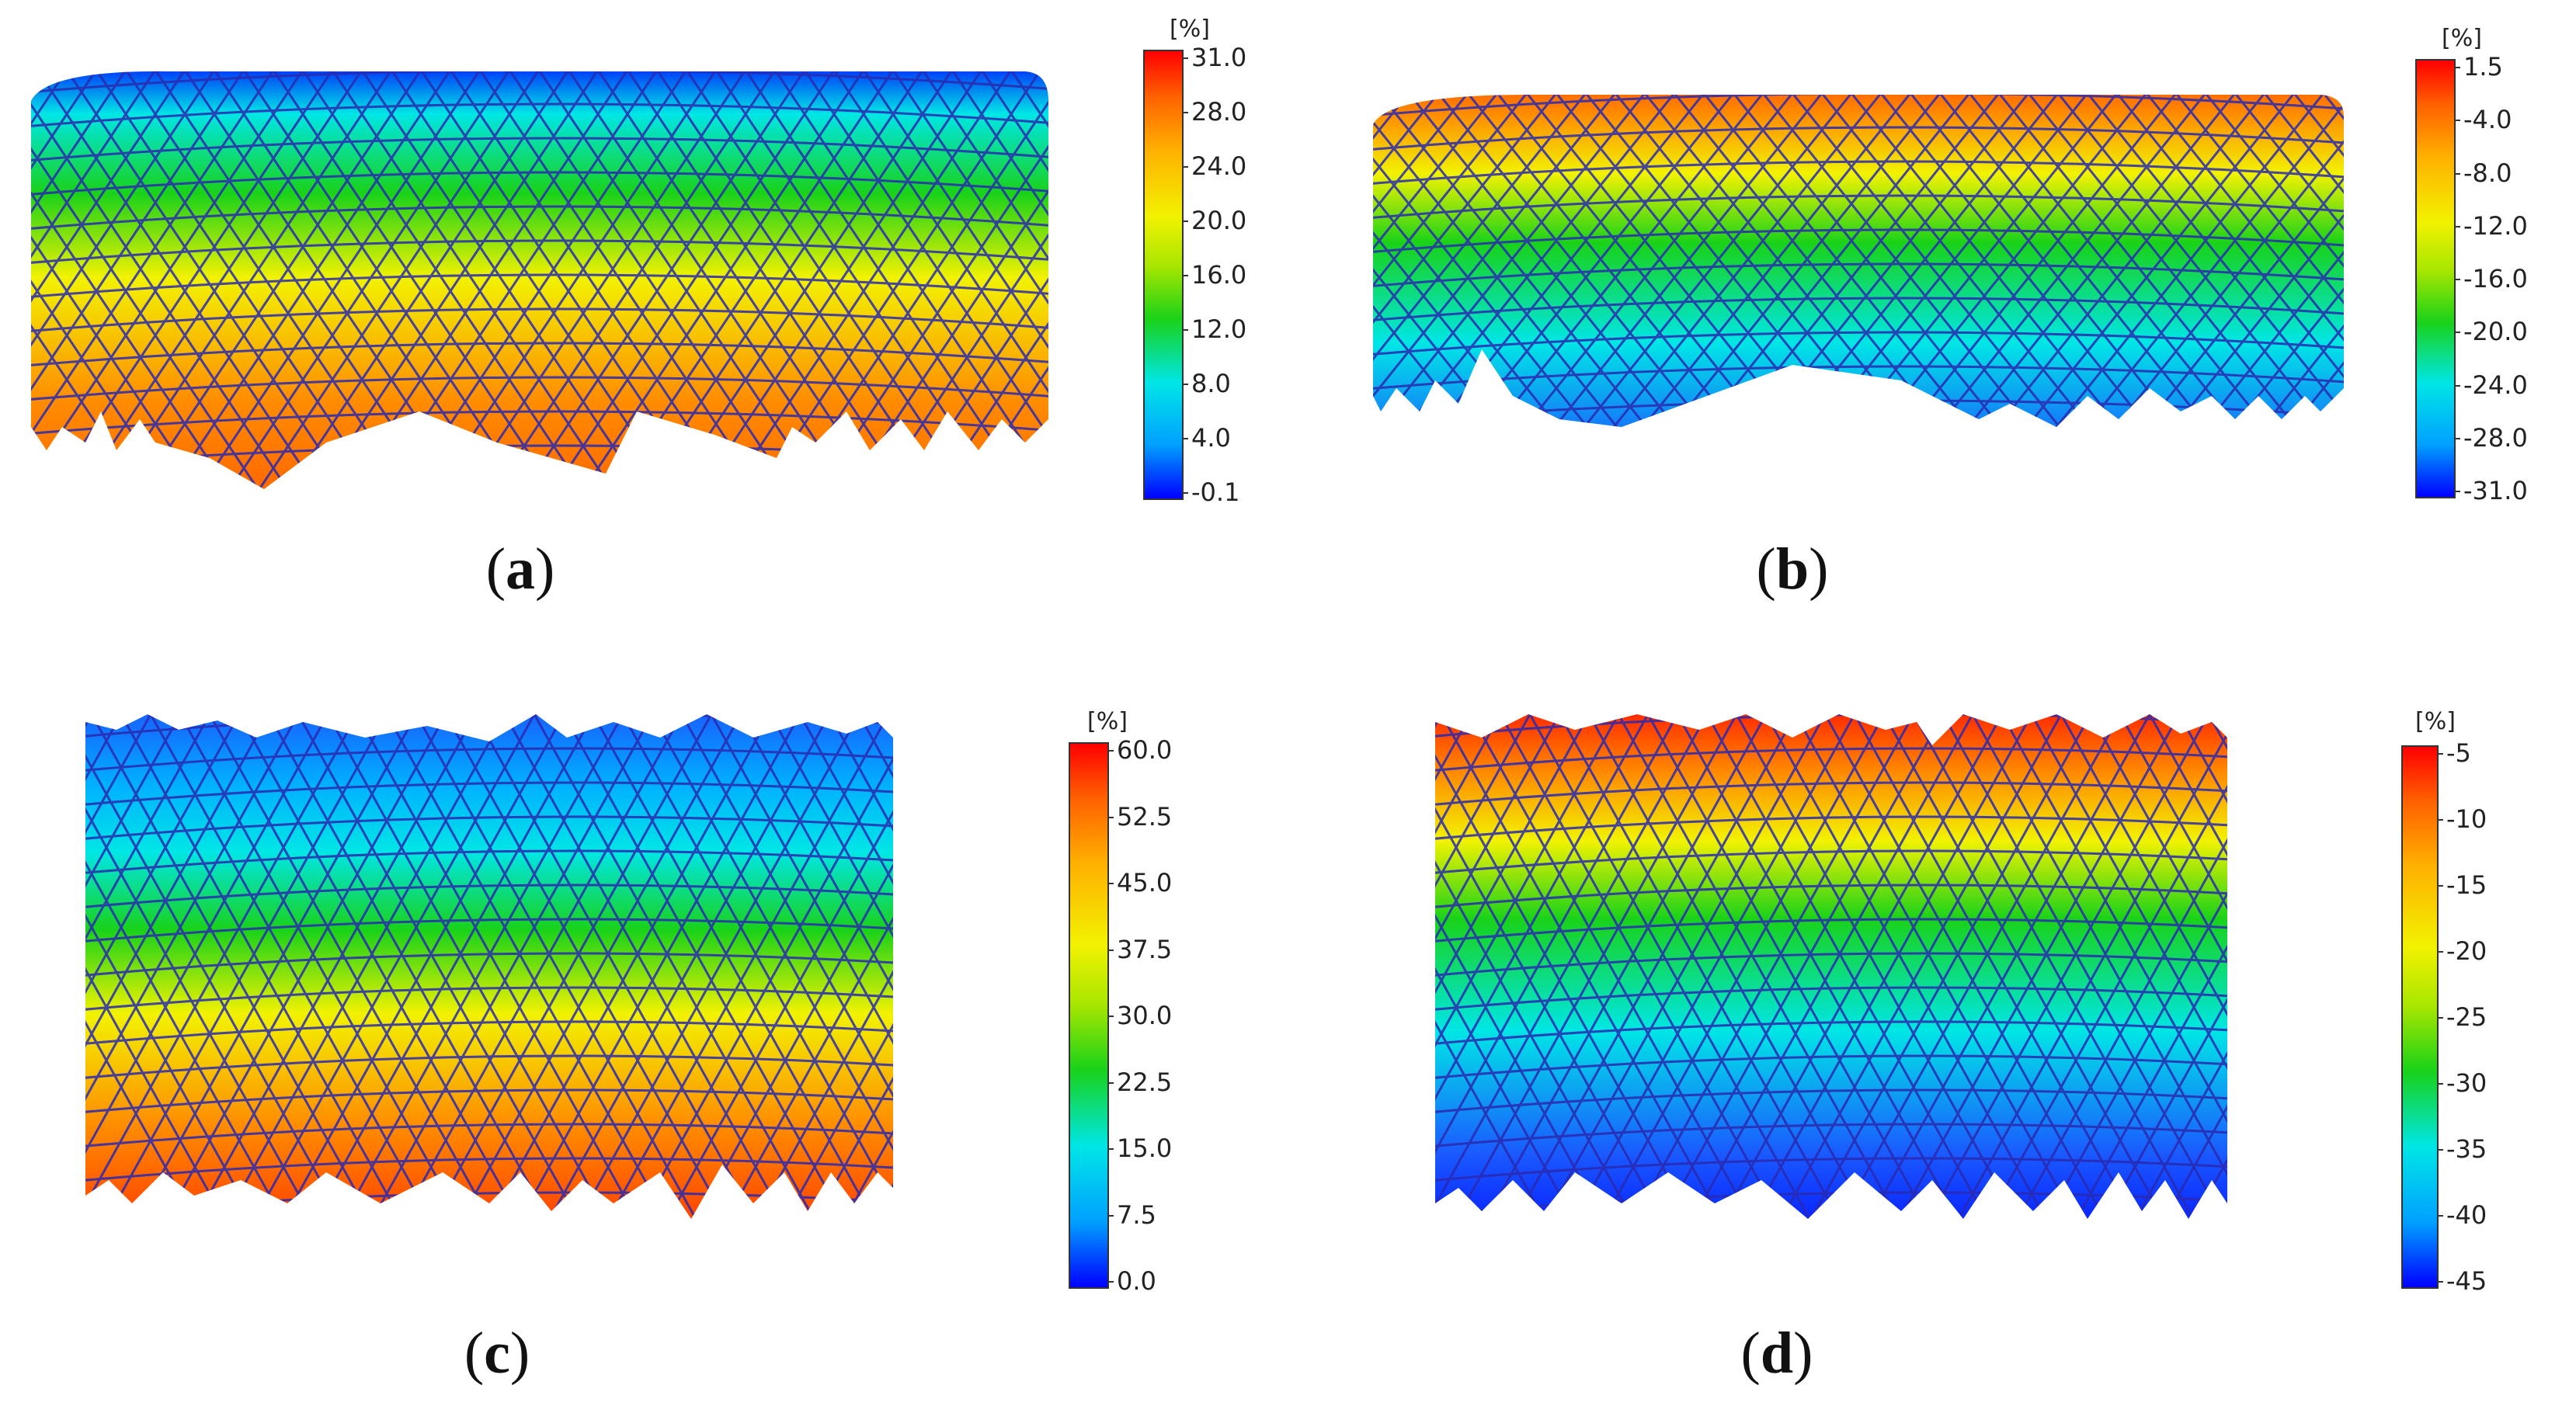 The height and width of the screenshot is (1413, 2576). I want to click on colorbar-d: [%] -5 -10 -15 -20 -25 -30 -35 -40 -45, so click(2479, 1002).